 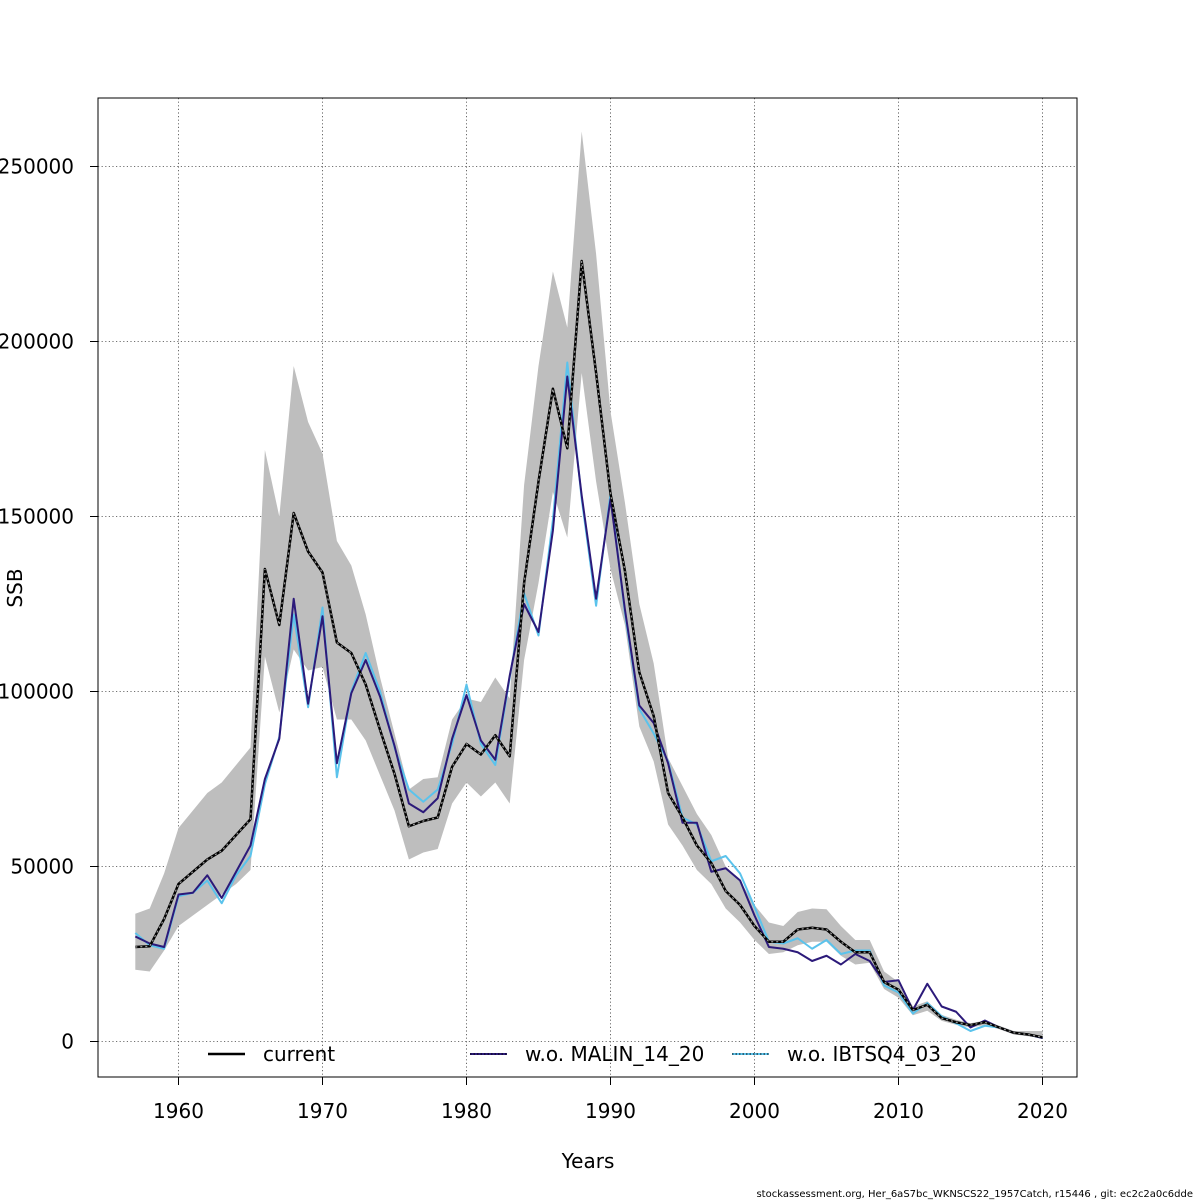 What do you see at coordinates (42, 867) in the screenshot?
I see `y-tick-label: 50000` at bounding box center [42, 867].